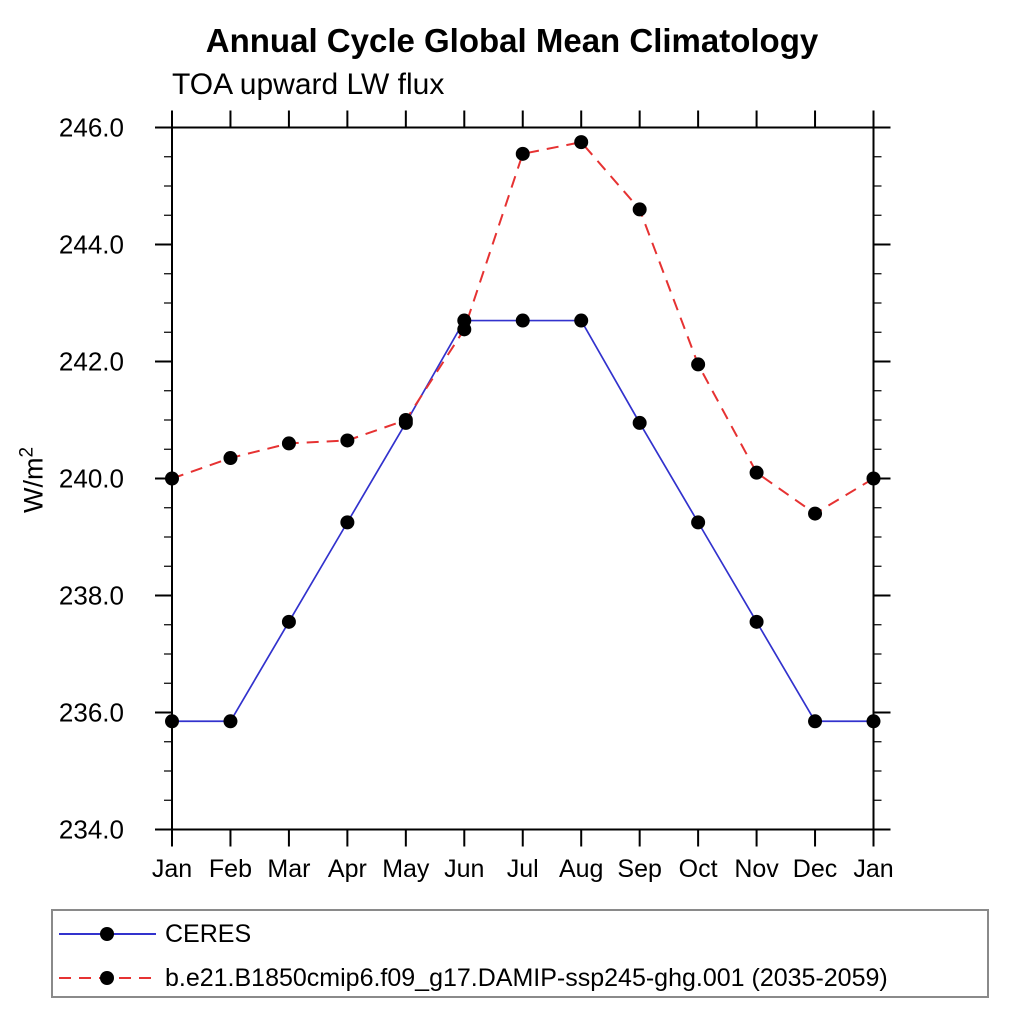 The height and width of the screenshot is (1024, 1024). I want to click on x-tick-label: Jul, so click(523, 869).